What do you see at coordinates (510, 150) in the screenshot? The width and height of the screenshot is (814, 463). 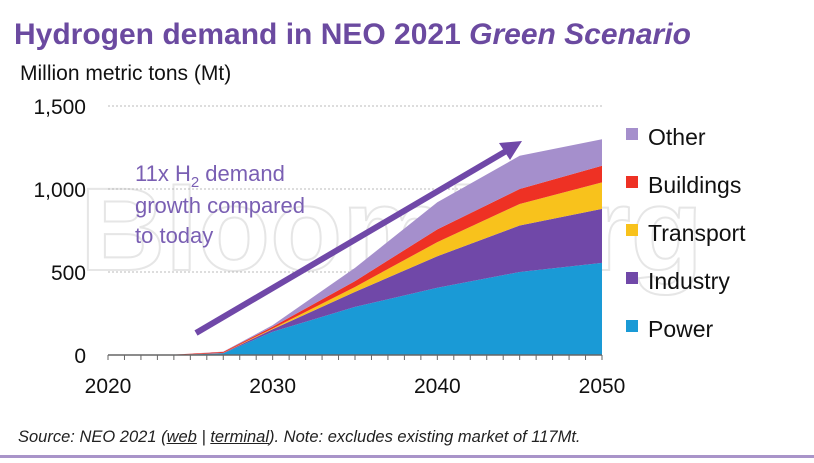 I see `arrow-head` at bounding box center [510, 150].